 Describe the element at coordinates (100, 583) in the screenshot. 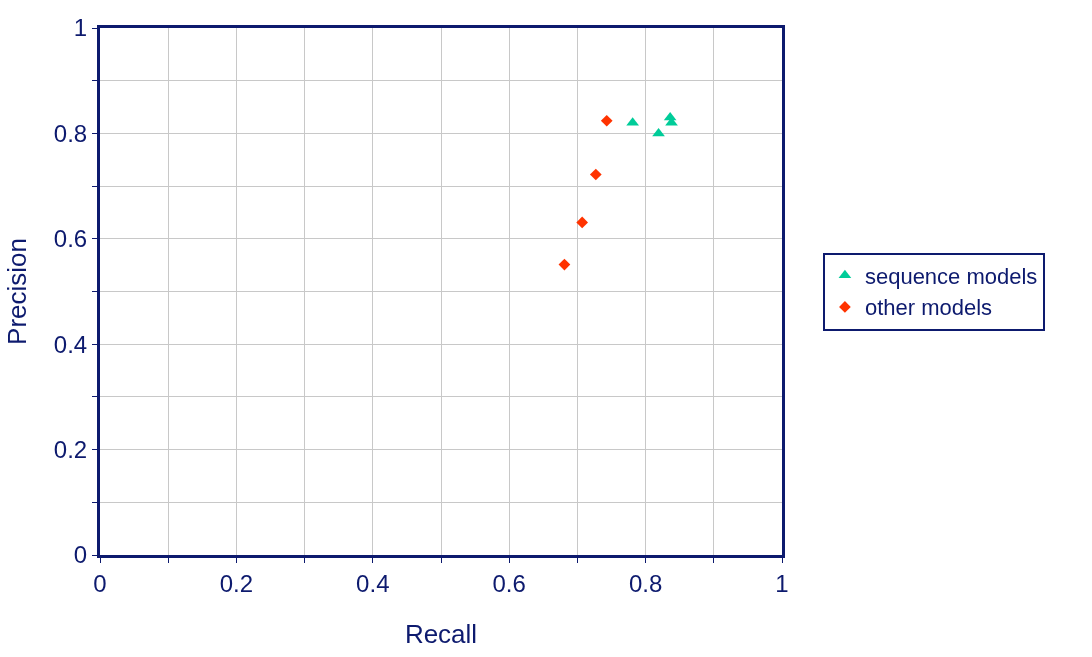

I see `x-tick-label: 0` at that location.